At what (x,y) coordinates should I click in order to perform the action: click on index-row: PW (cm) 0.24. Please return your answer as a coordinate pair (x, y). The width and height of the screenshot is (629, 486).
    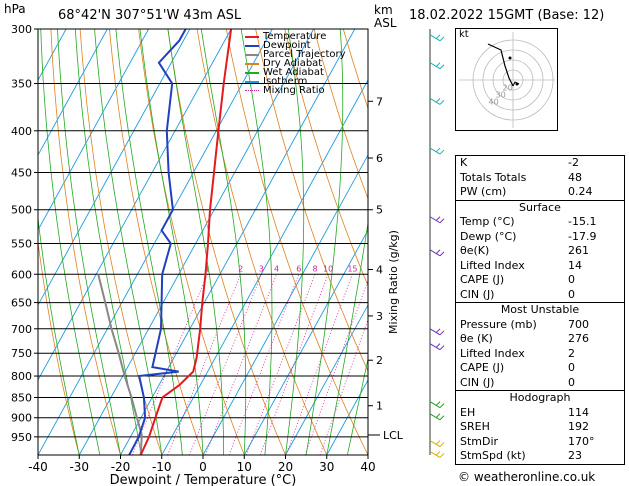
    Looking at the image, I should click on (540, 192).